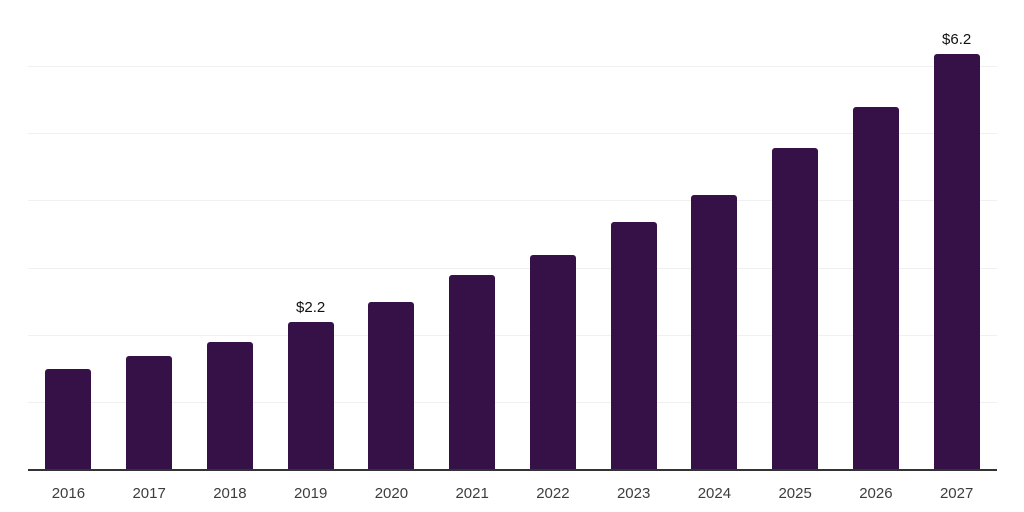  What do you see at coordinates (68, 235) in the screenshot?
I see `bar-column-2016` at bounding box center [68, 235].